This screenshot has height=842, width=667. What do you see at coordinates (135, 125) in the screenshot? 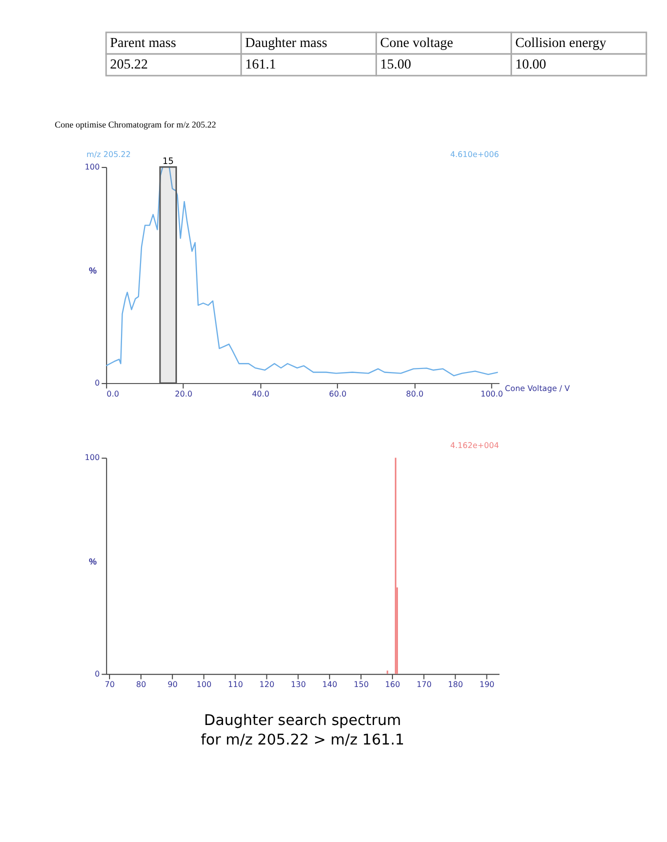
I see `chart-title: Cone optimise Chromatogram for m/z 205.22` at bounding box center [135, 125].